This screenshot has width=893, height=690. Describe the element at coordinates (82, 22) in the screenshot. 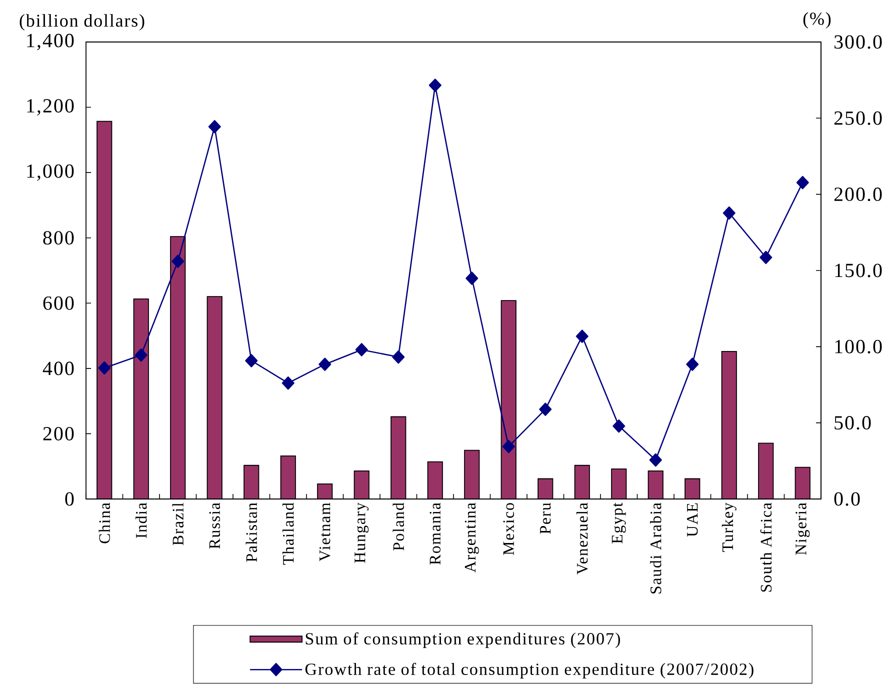

I see `y-axis-title: (billion dollars)` at that location.